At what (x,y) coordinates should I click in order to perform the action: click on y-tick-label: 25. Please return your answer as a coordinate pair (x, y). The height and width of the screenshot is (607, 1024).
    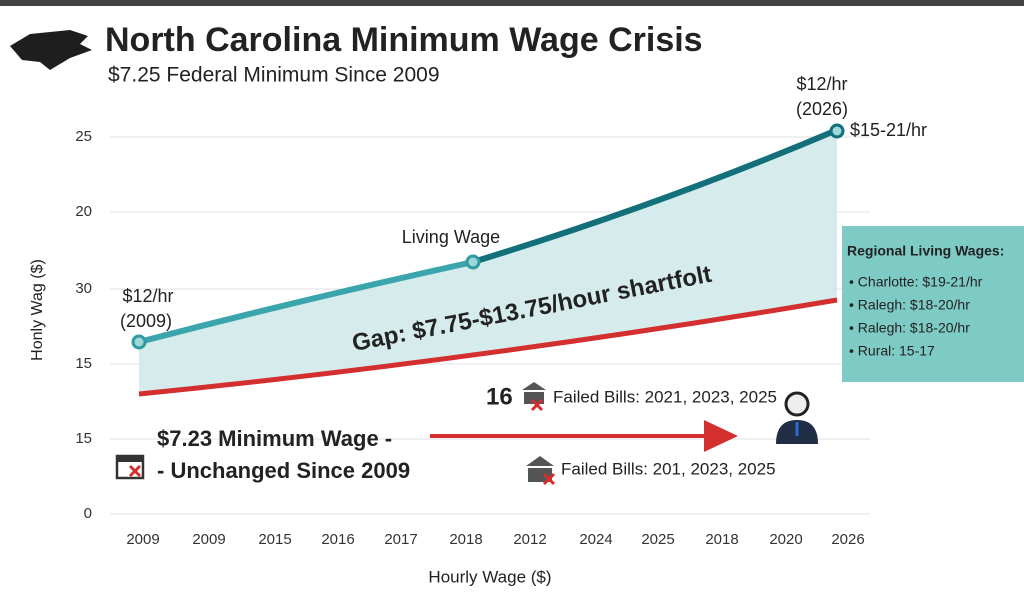
    Looking at the image, I should click on (83, 136).